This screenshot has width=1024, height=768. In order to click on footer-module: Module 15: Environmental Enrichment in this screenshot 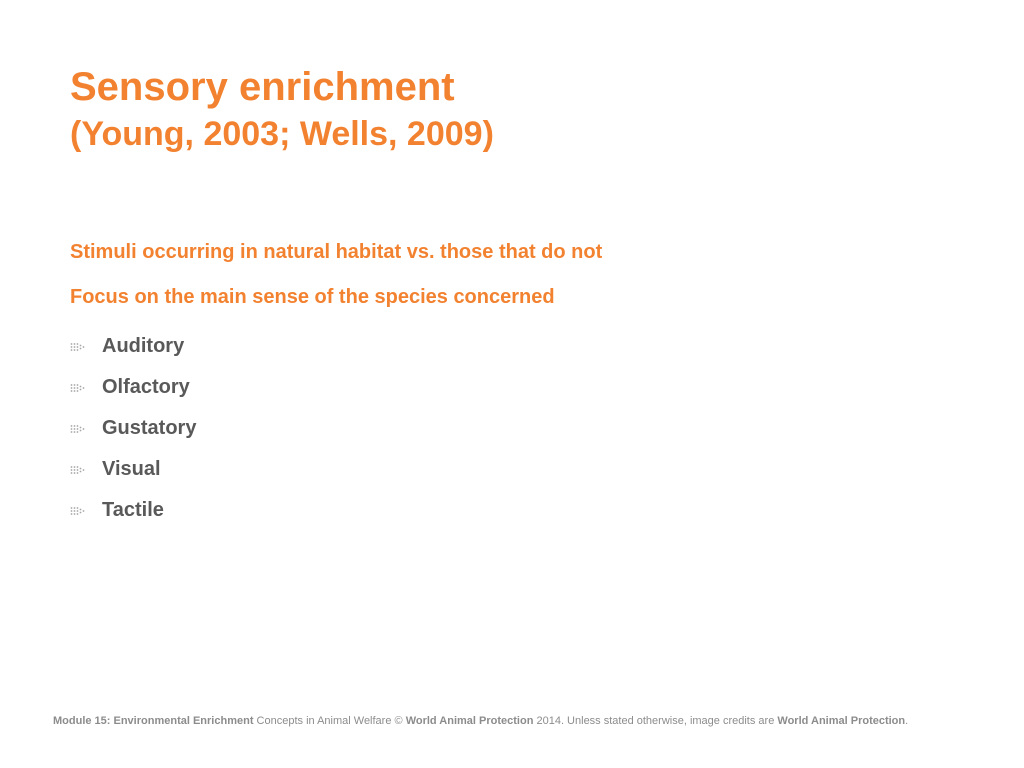, I will do `click(153, 721)`.